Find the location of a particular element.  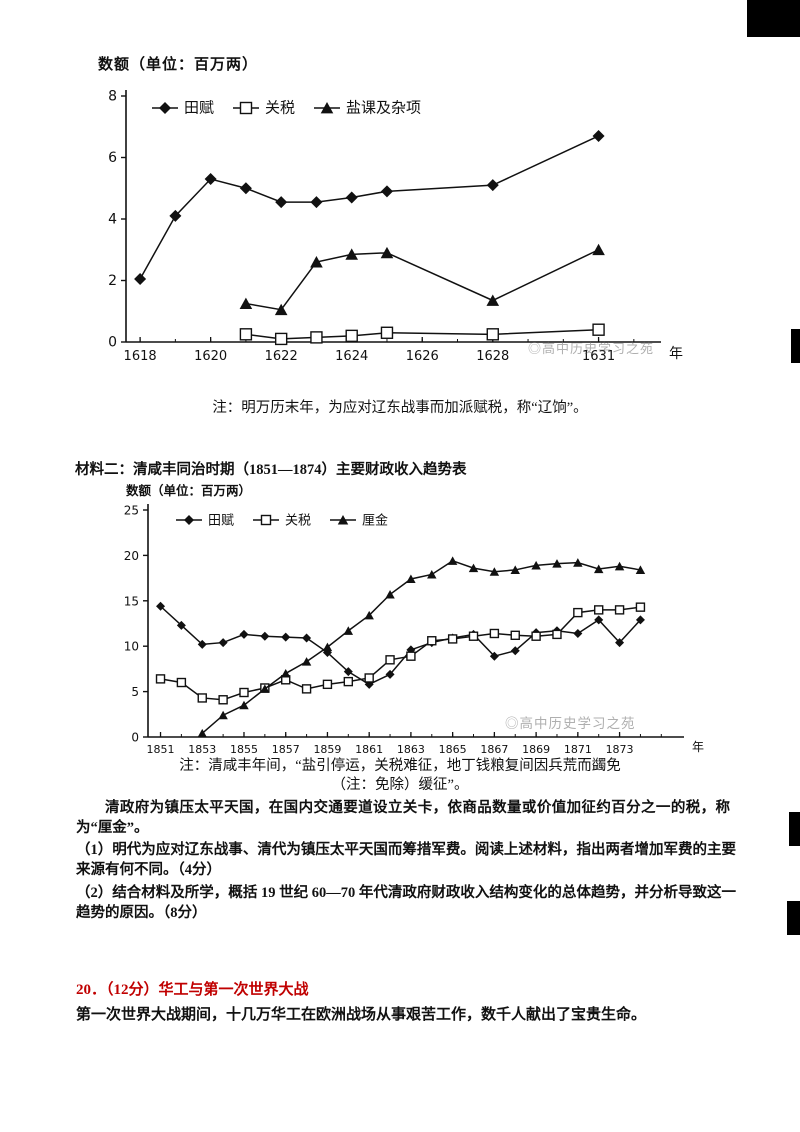

y-tick-label: 10 is located at coordinates (131, 647).